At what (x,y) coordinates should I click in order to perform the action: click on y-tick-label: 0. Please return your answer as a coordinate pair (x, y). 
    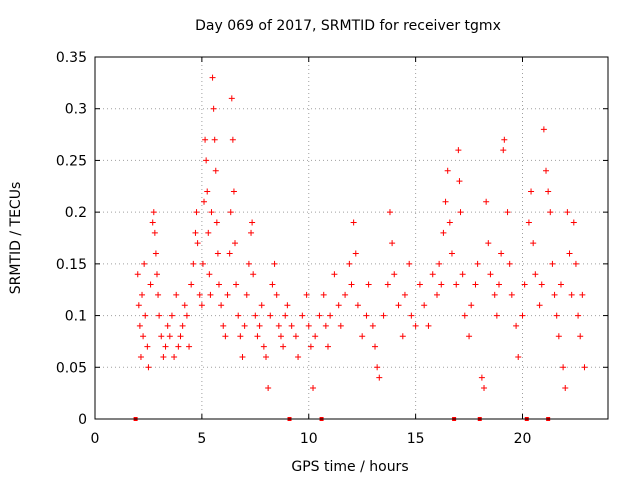
    Looking at the image, I should click on (82, 420).